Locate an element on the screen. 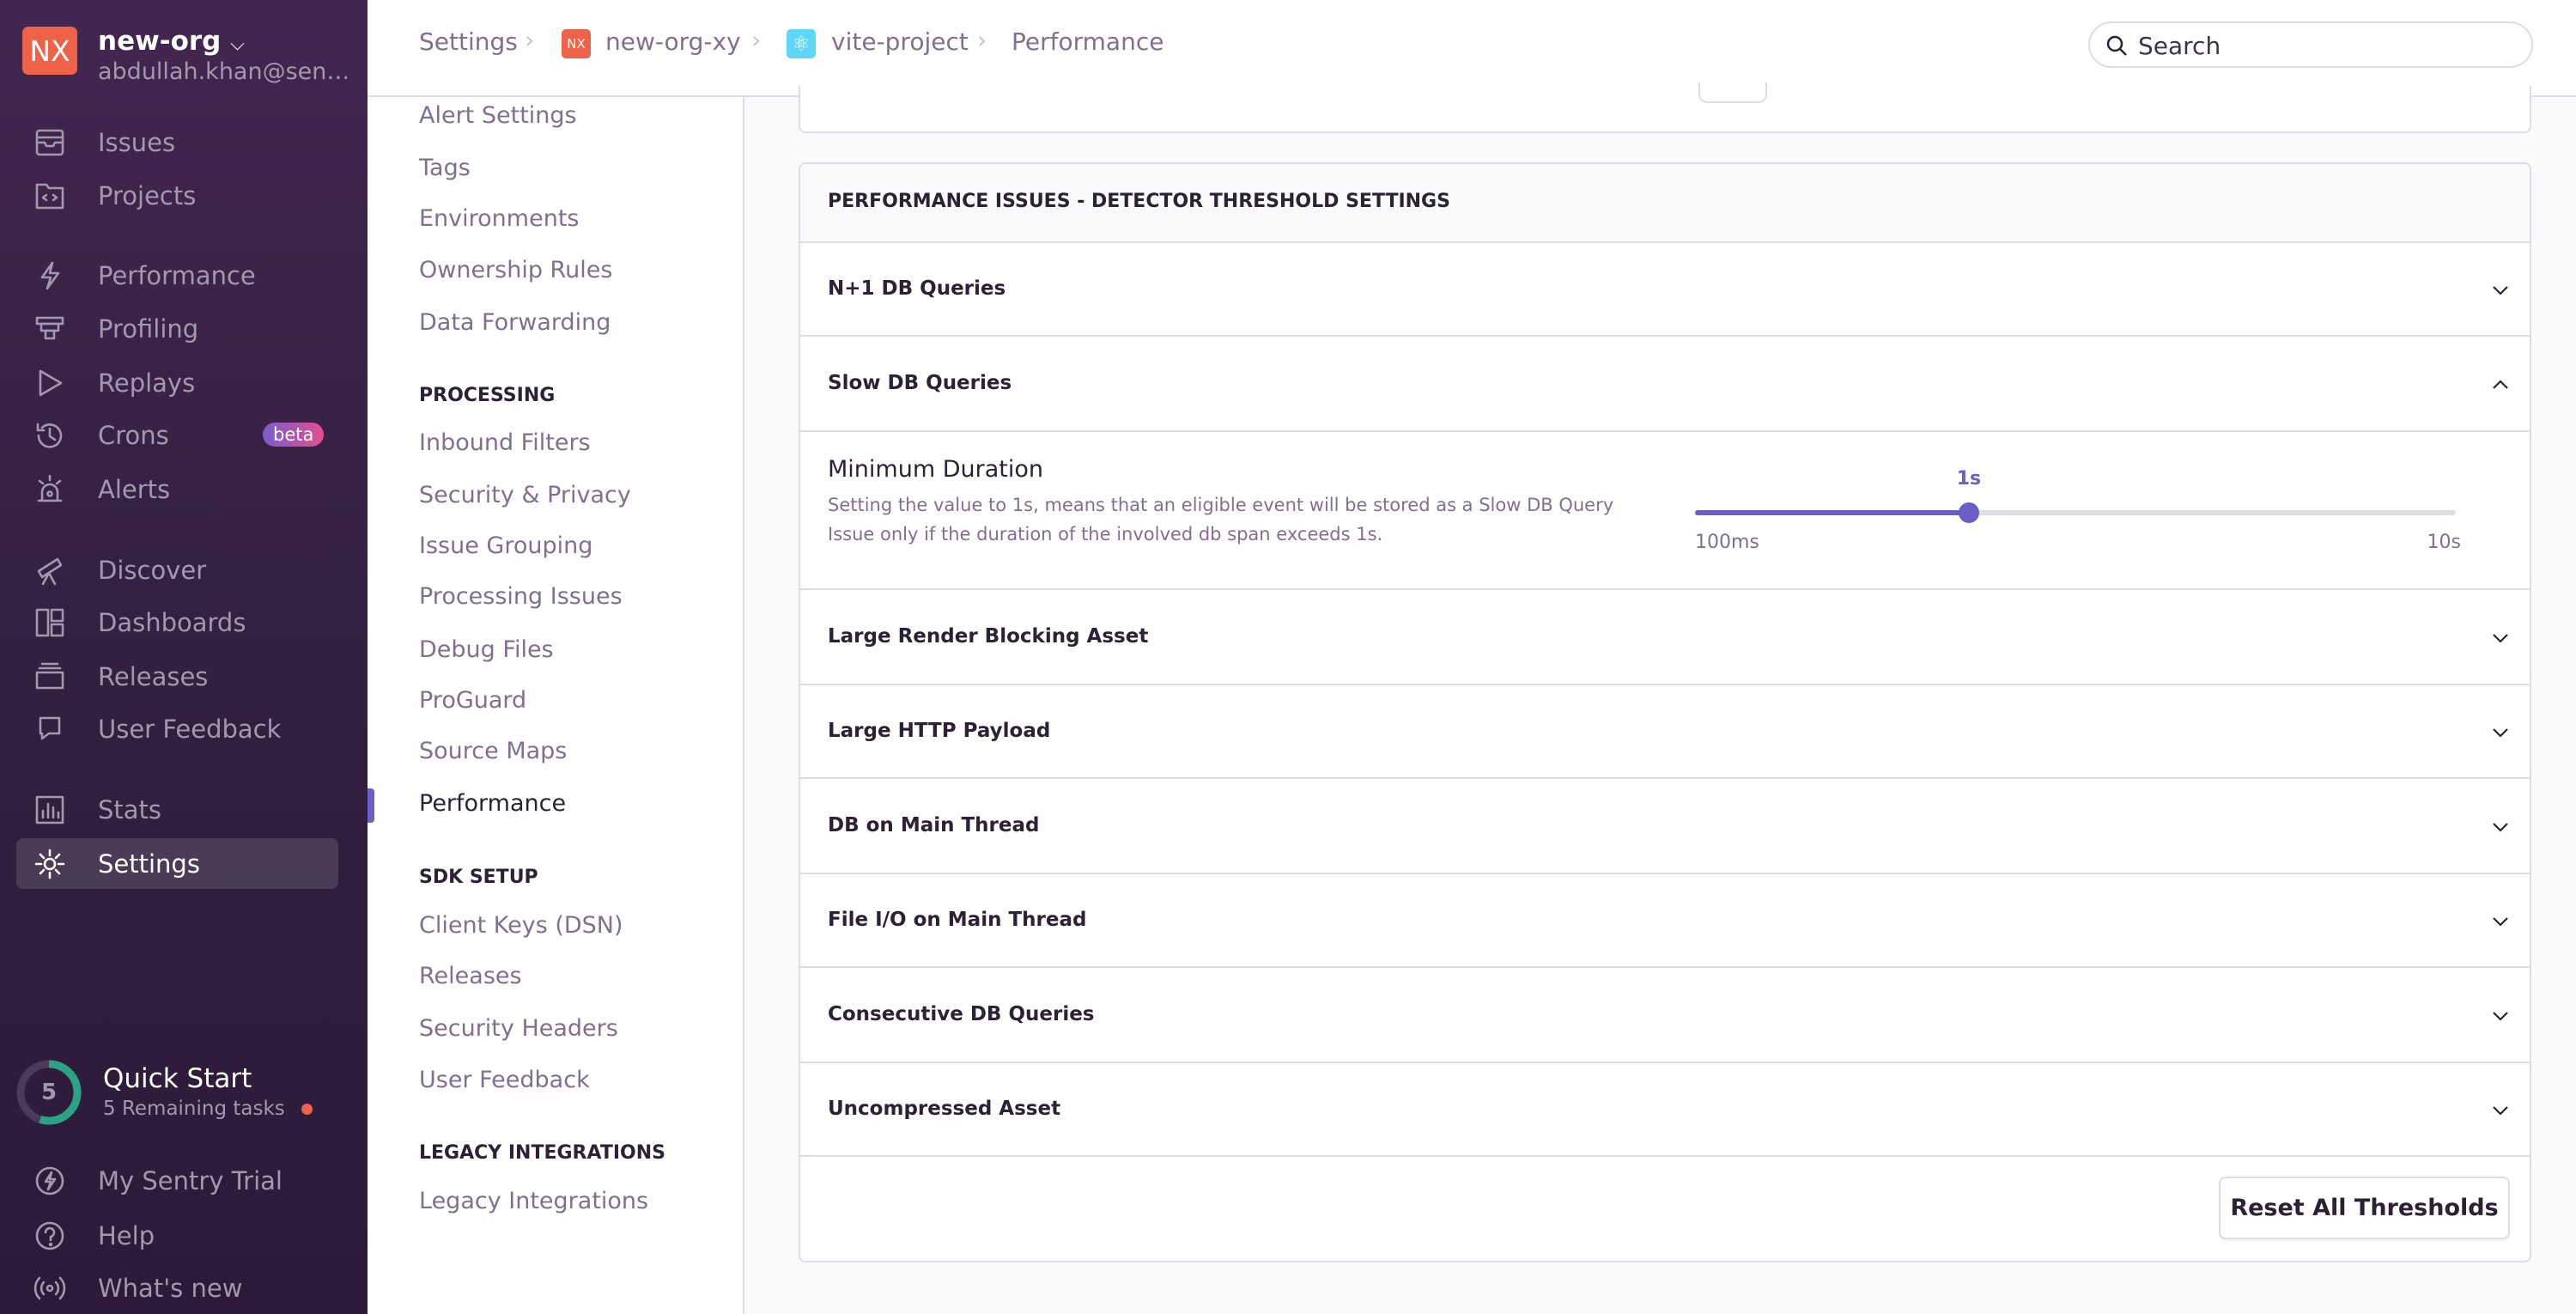 This screenshot has width=2576, height=1314. detector-row: N+1 DB Queries is located at coordinates (1665, 288).